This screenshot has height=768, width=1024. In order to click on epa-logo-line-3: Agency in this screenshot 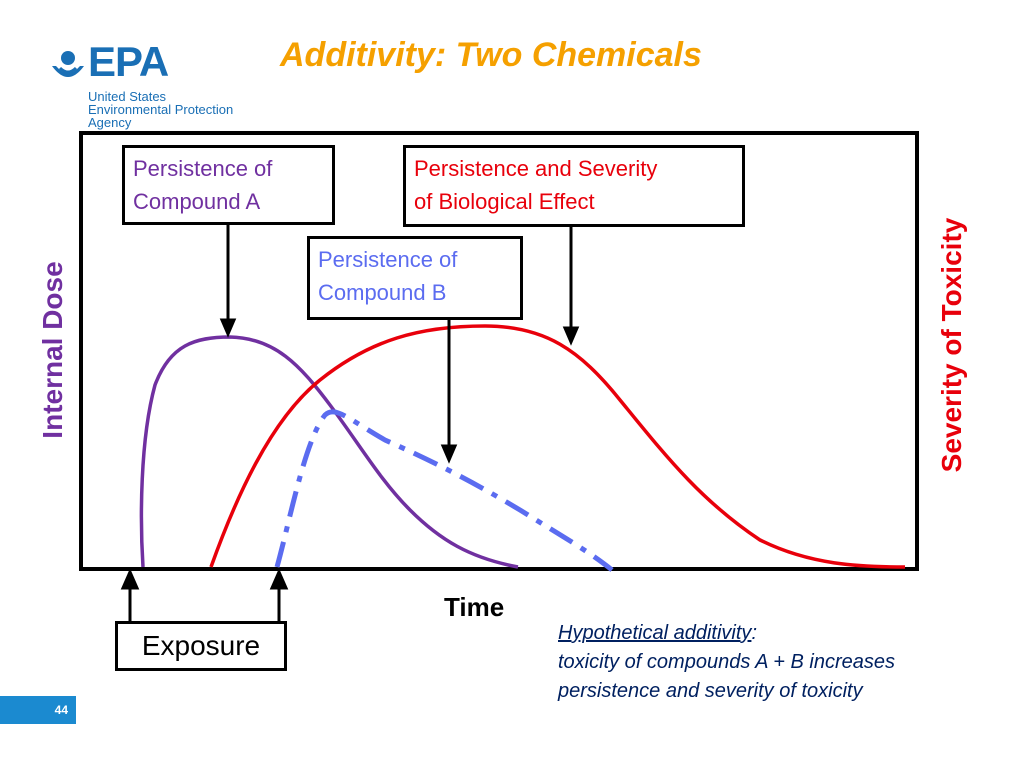, I will do `click(110, 122)`.